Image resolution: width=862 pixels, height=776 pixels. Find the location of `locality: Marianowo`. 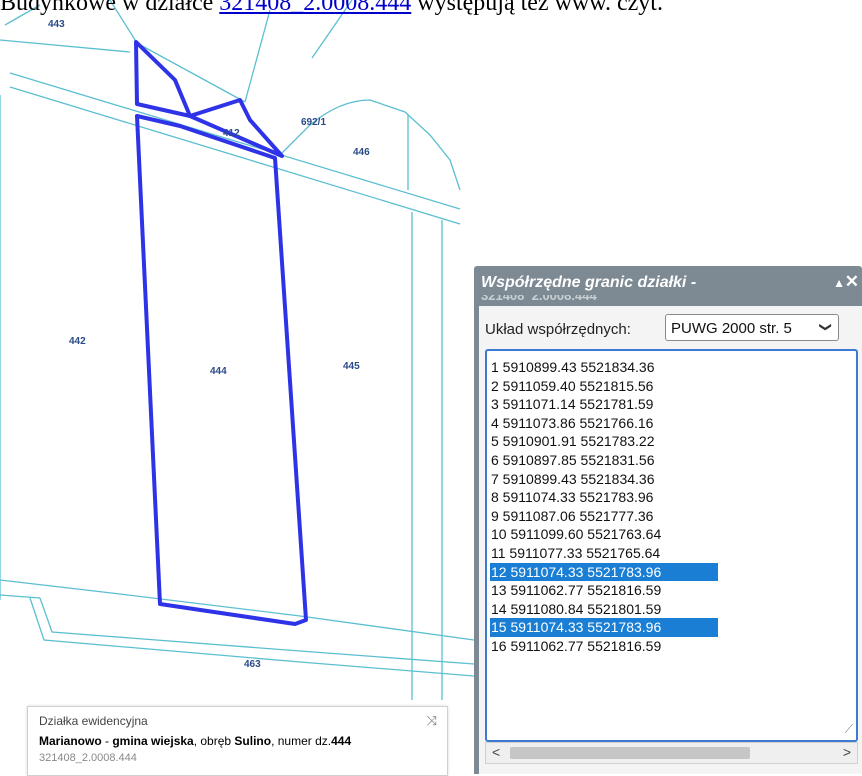

locality: Marianowo is located at coordinates (70, 741).